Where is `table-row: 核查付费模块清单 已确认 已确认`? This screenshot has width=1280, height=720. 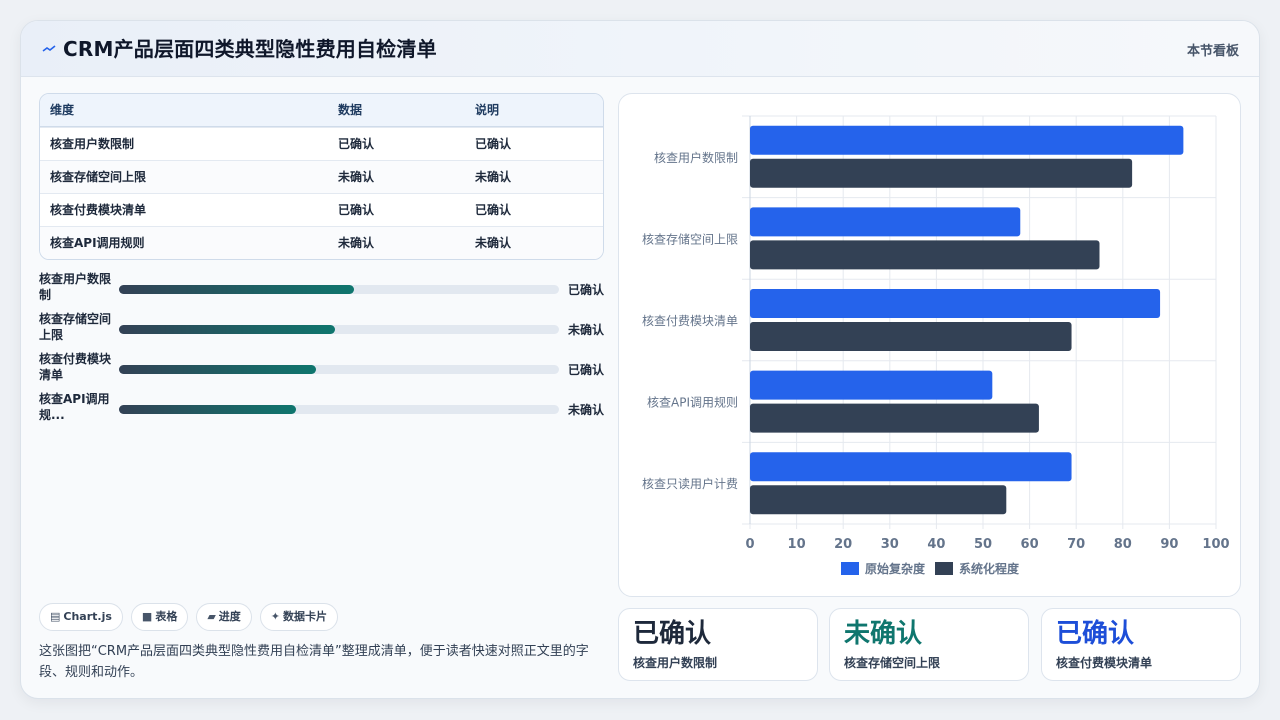
table-row: 核查付费模块清单 已确认 已确认 is located at coordinates (321, 209).